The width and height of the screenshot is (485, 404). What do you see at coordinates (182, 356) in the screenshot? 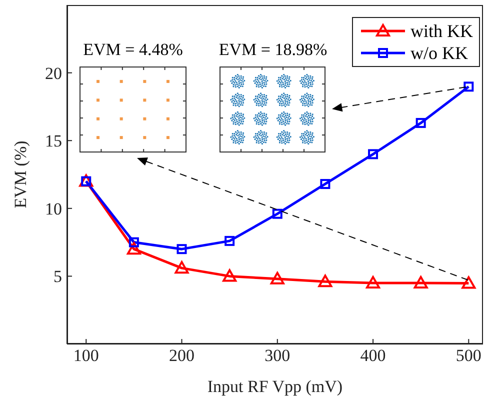
I see `x-tick-label: 200` at bounding box center [182, 356].